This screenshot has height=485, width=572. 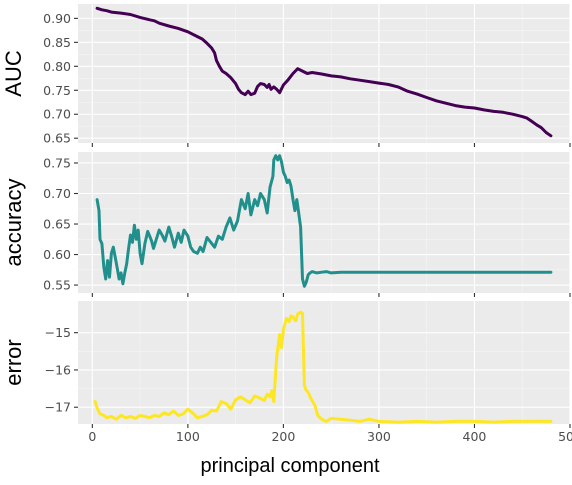 What do you see at coordinates (57, 66) in the screenshot?
I see `auc-y-tick-label: 0.80` at bounding box center [57, 66].